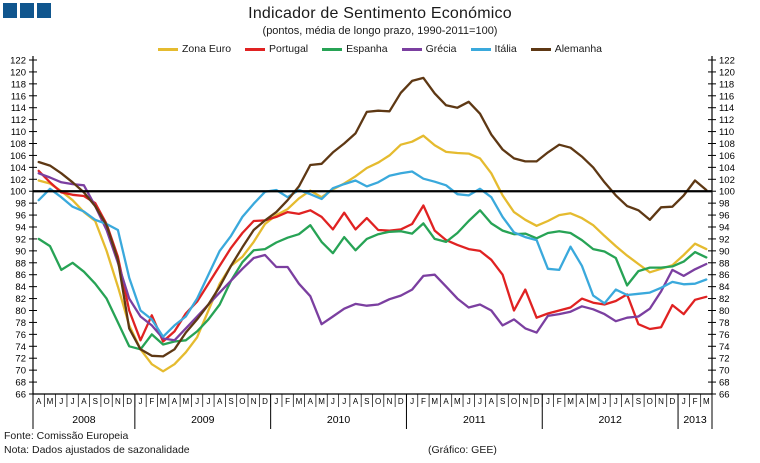 This screenshot has width=760, height=463. What do you see at coordinates (726, 84) in the screenshot?
I see `y-tick-label-right: 118` at bounding box center [726, 84].